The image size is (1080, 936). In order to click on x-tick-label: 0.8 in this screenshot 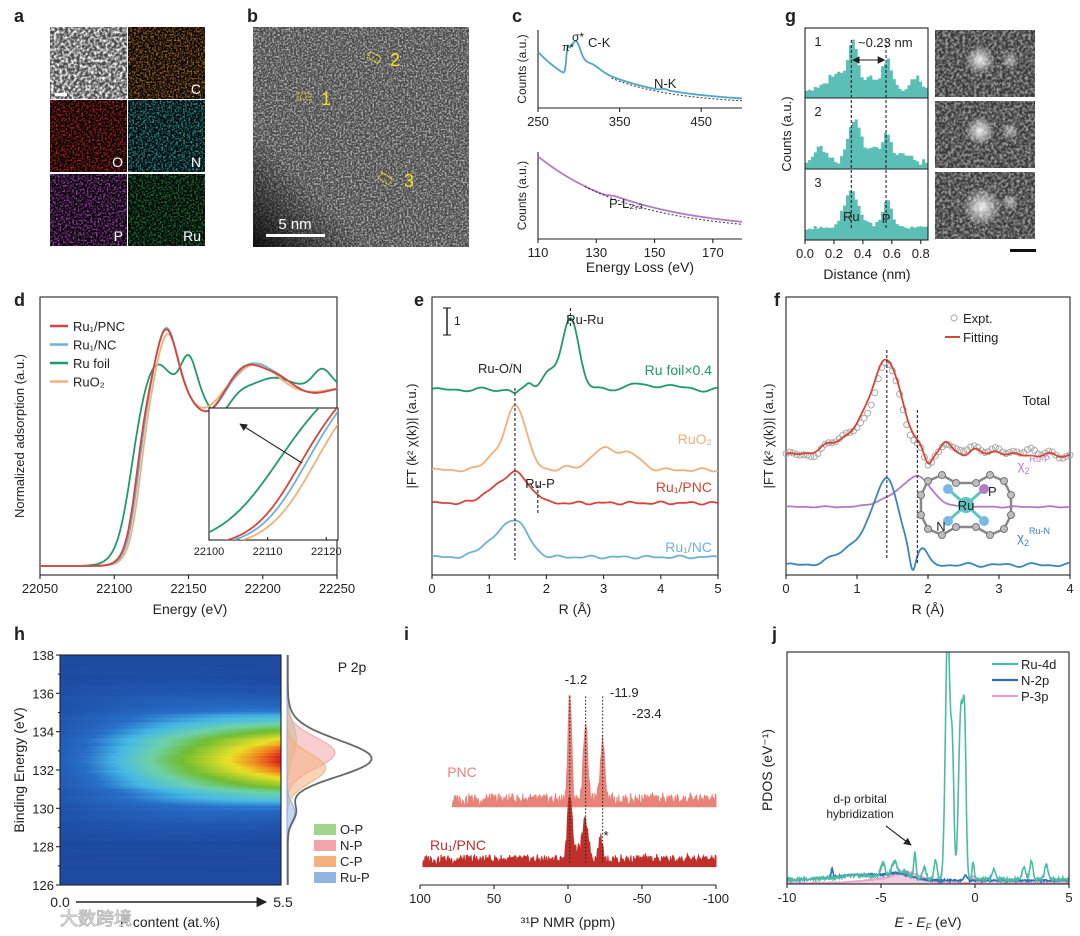, I will do `click(921, 253)`.